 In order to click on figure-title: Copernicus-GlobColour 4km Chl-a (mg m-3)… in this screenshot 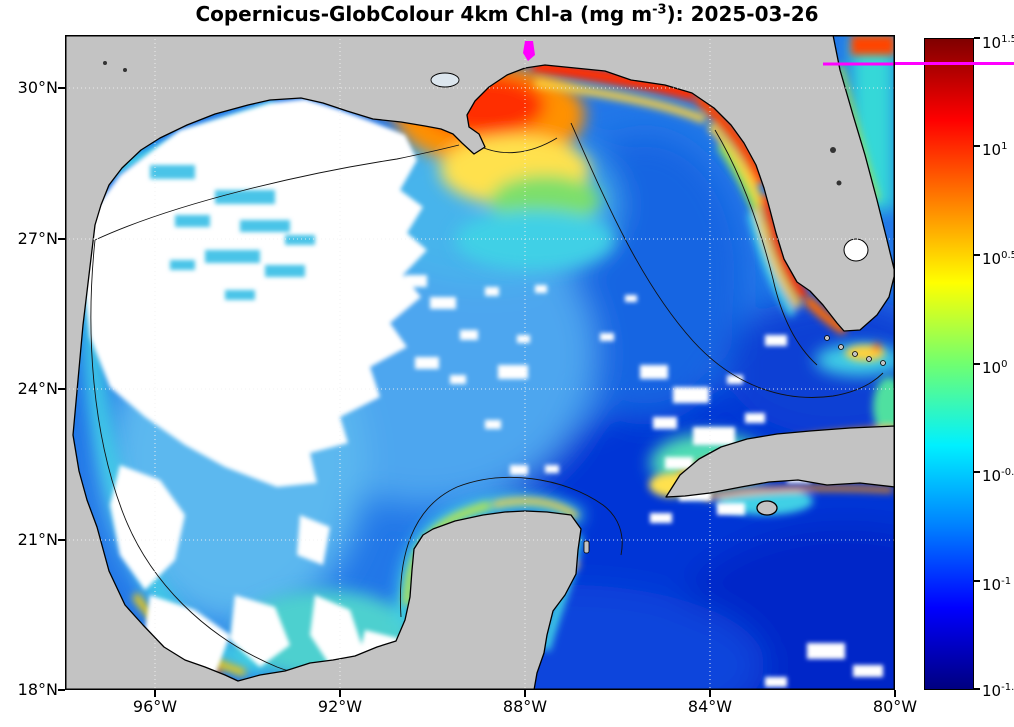, I will do `click(507, 14)`.